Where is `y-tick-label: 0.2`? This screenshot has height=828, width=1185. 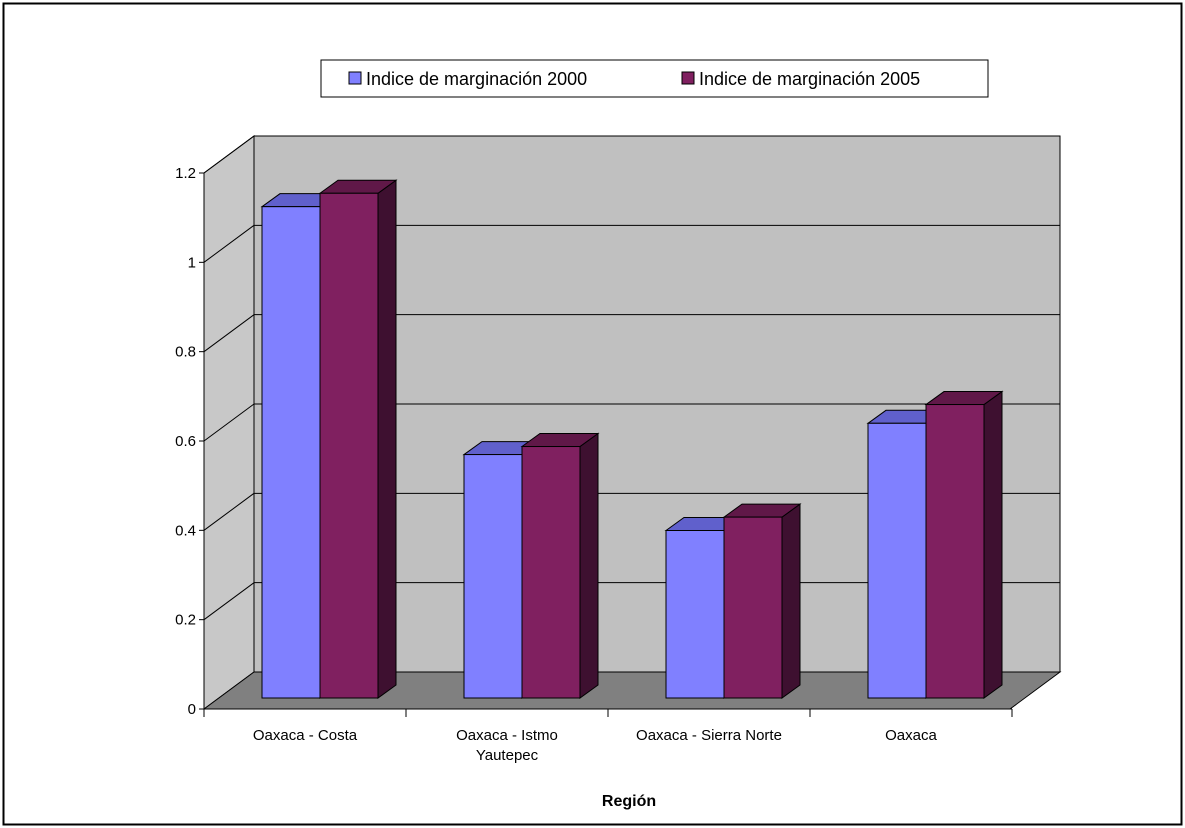 y-tick-label: 0.2 is located at coordinates (185, 620).